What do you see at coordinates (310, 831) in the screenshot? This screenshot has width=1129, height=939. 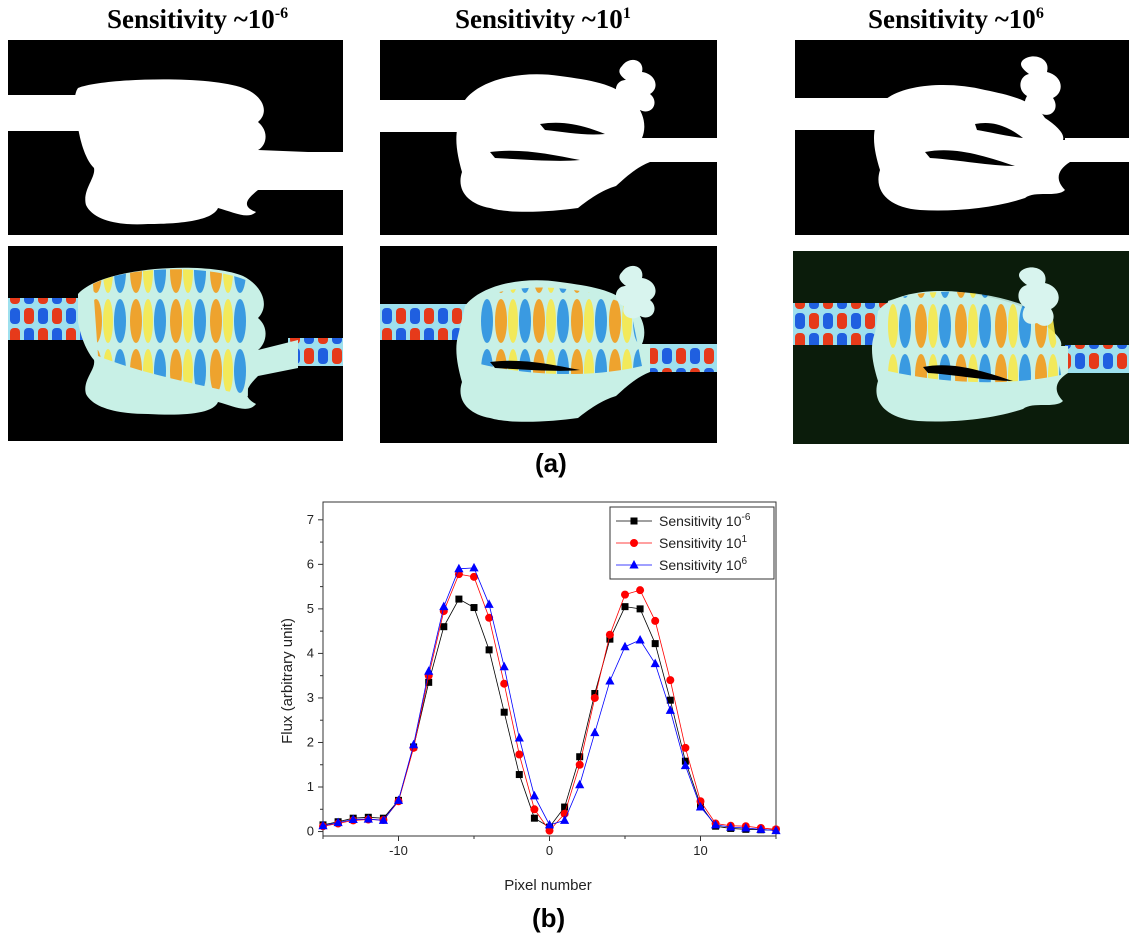 I see `y-tick-label: 0` at bounding box center [310, 831].